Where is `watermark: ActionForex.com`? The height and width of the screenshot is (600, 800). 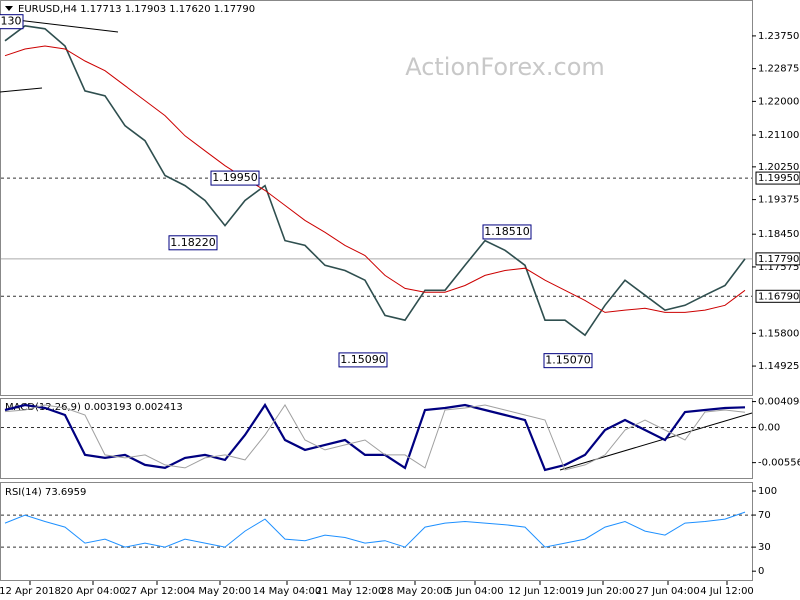 watermark: ActionForex.com is located at coordinates (505, 67).